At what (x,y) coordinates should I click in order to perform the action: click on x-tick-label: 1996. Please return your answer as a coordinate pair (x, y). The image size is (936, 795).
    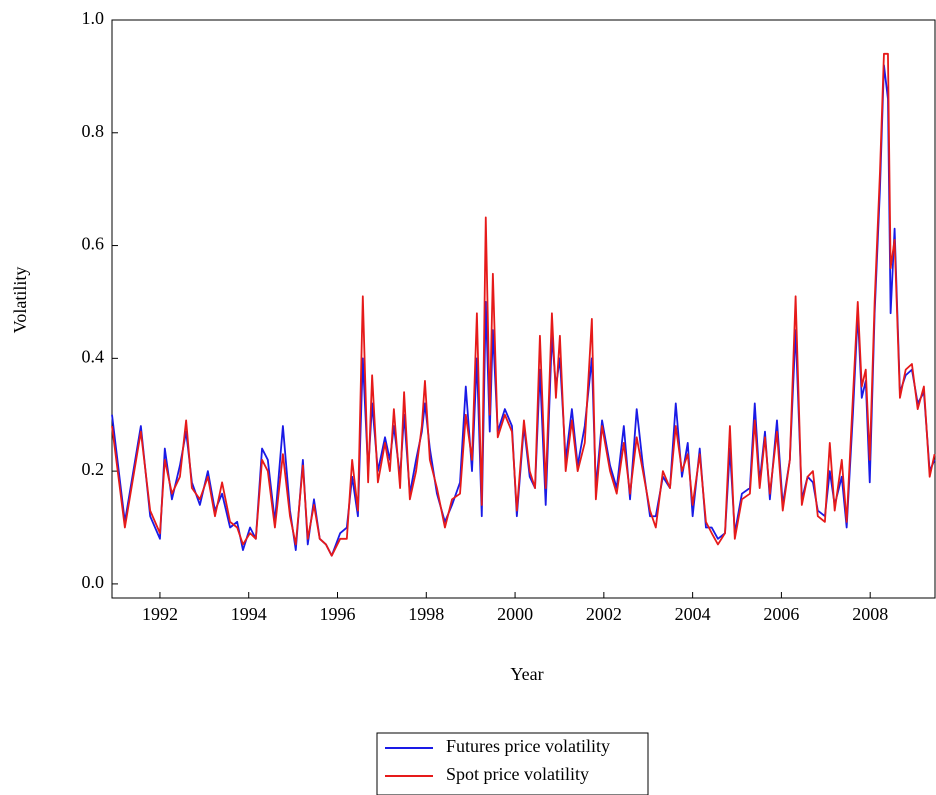
    Looking at the image, I should click on (338, 614).